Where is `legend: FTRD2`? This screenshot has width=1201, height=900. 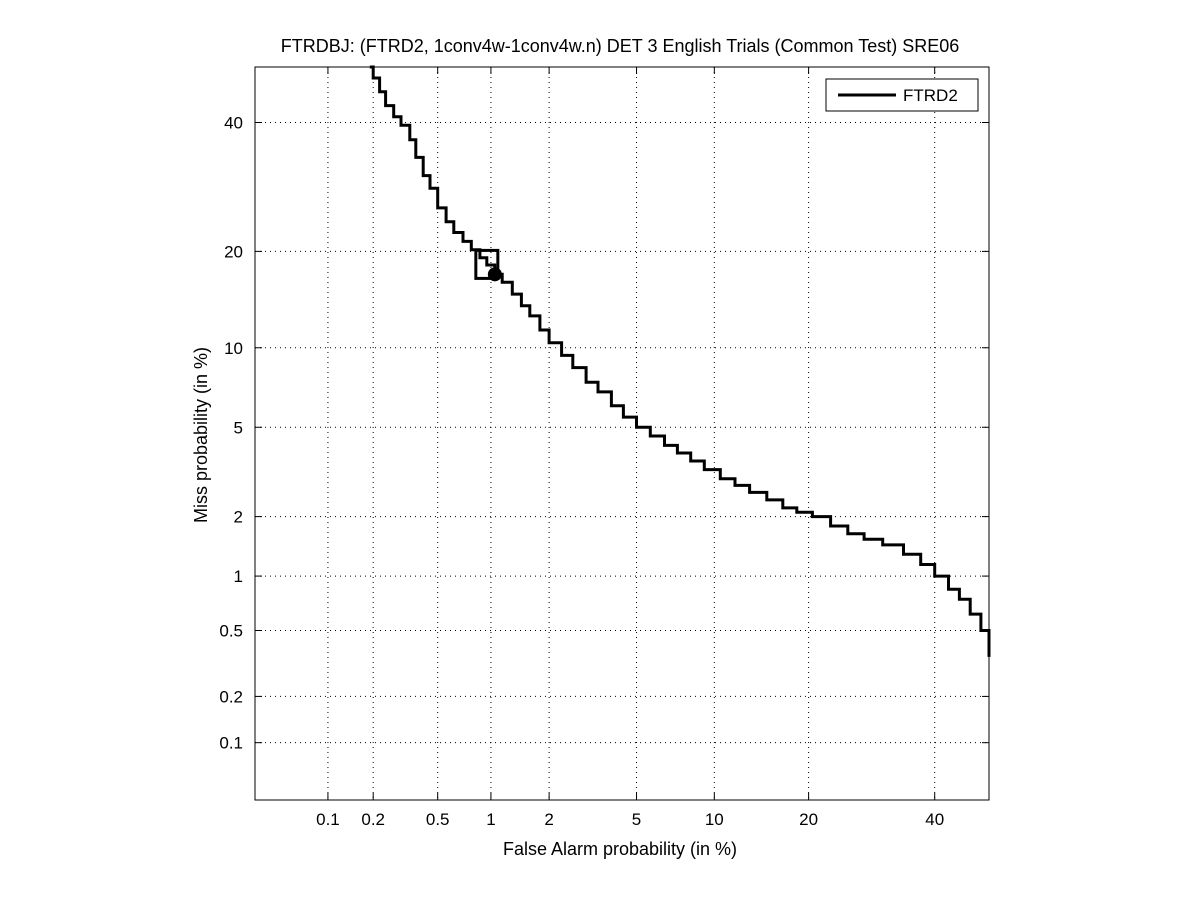 legend: FTRD2 is located at coordinates (902, 95).